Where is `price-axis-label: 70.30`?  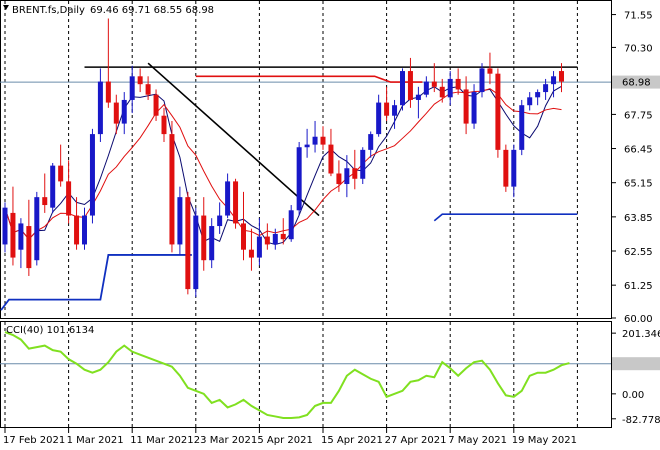
price-axis-label: 70.30 is located at coordinates (638, 48).